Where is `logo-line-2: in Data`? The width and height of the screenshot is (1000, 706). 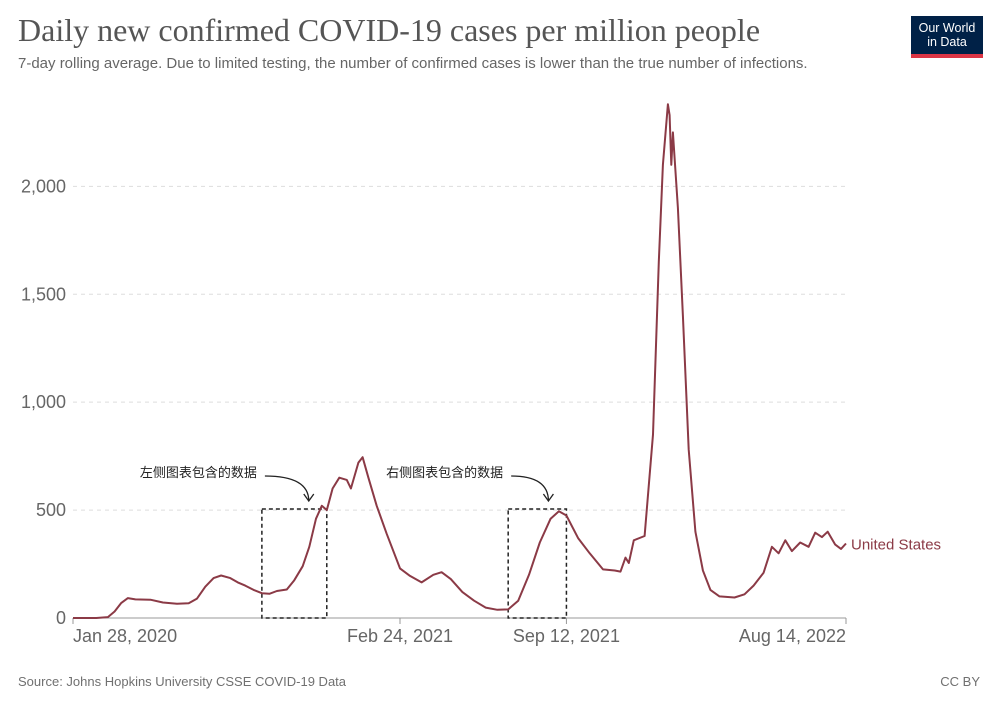 logo-line-2: in Data is located at coordinates (947, 42).